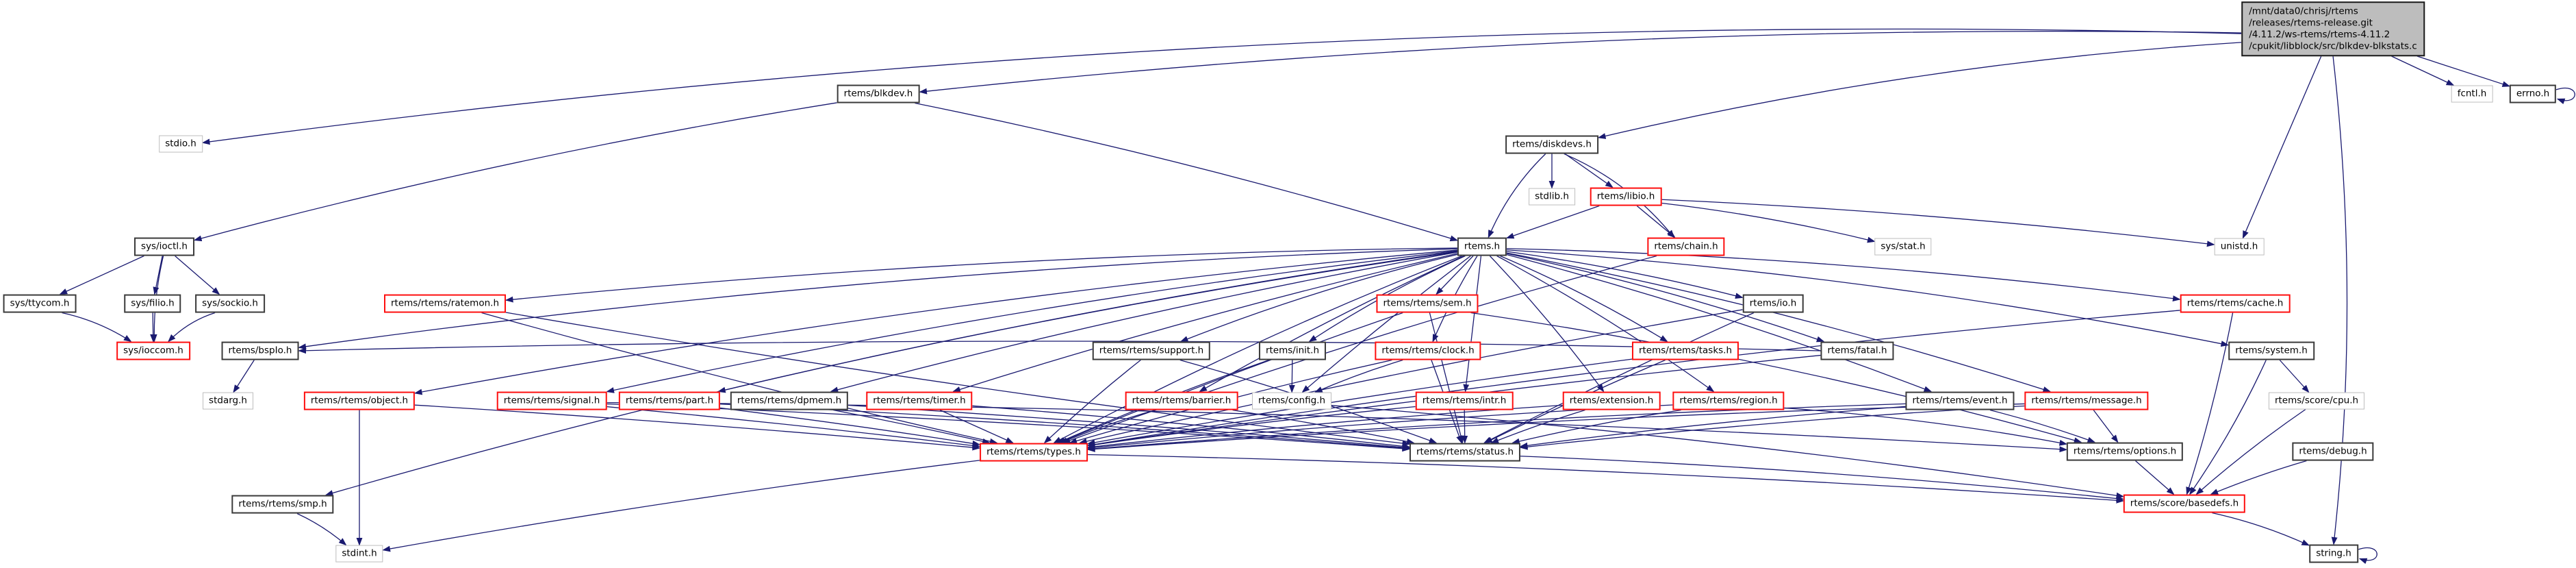  Describe the element at coordinates (1358, 376) in the screenshot. I see `include-edge-clock-config` at that location.